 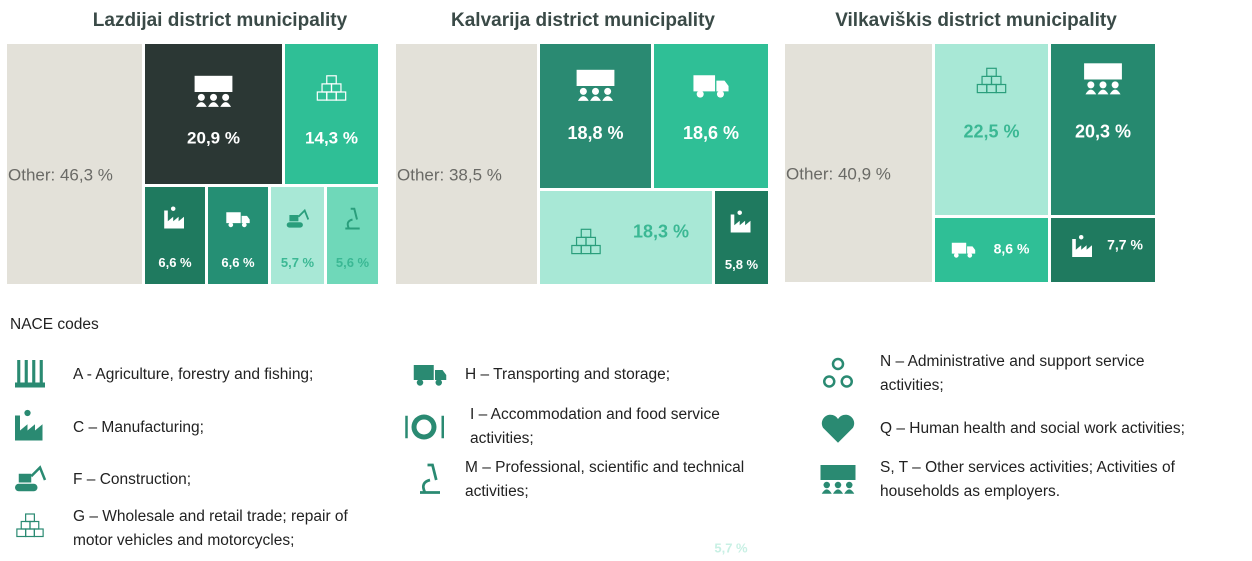 What do you see at coordinates (970, 491) in the screenshot?
I see `legend-text: households as employers.` at bounding box center [970, 491].